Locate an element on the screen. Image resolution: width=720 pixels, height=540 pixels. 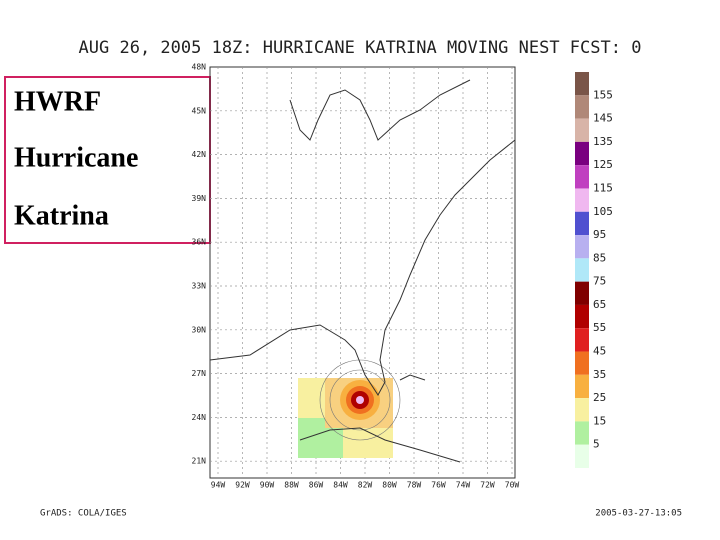
lon-label: 94W is located at coordinates (218, 485).